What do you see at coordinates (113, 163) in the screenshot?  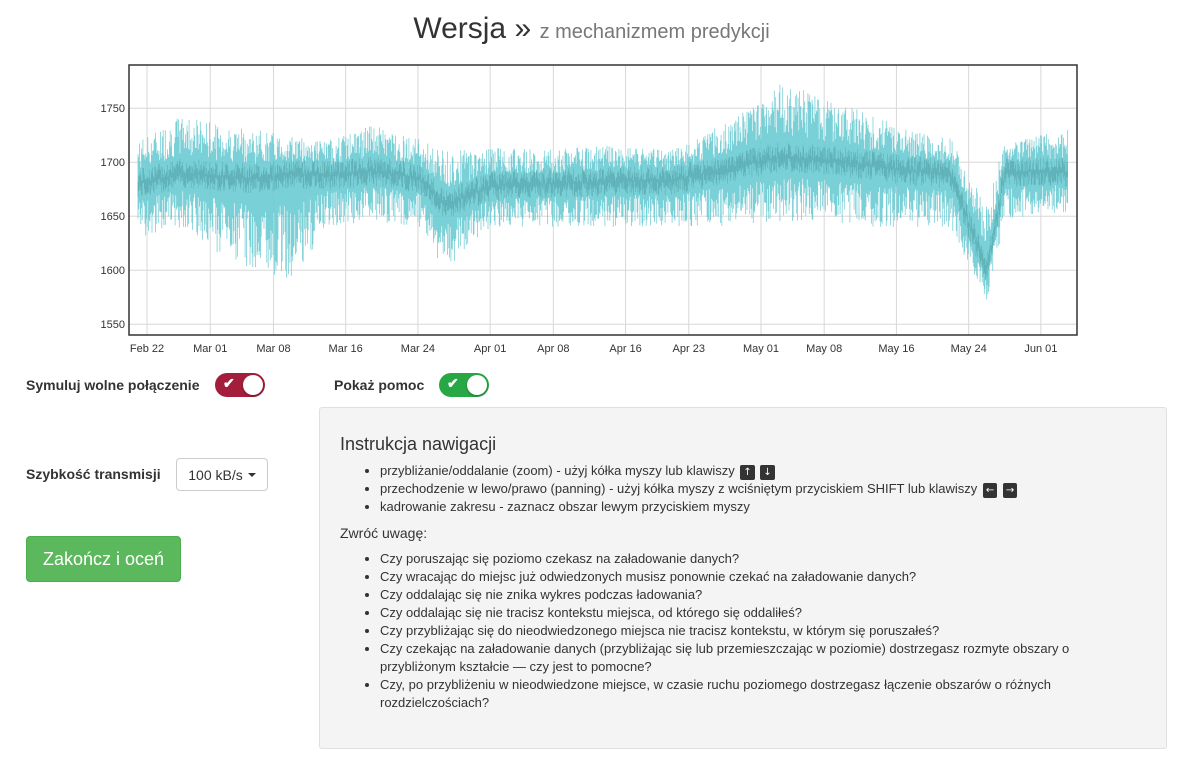 I see `y-tick-label: 1700` at bounding box center [113, 163].